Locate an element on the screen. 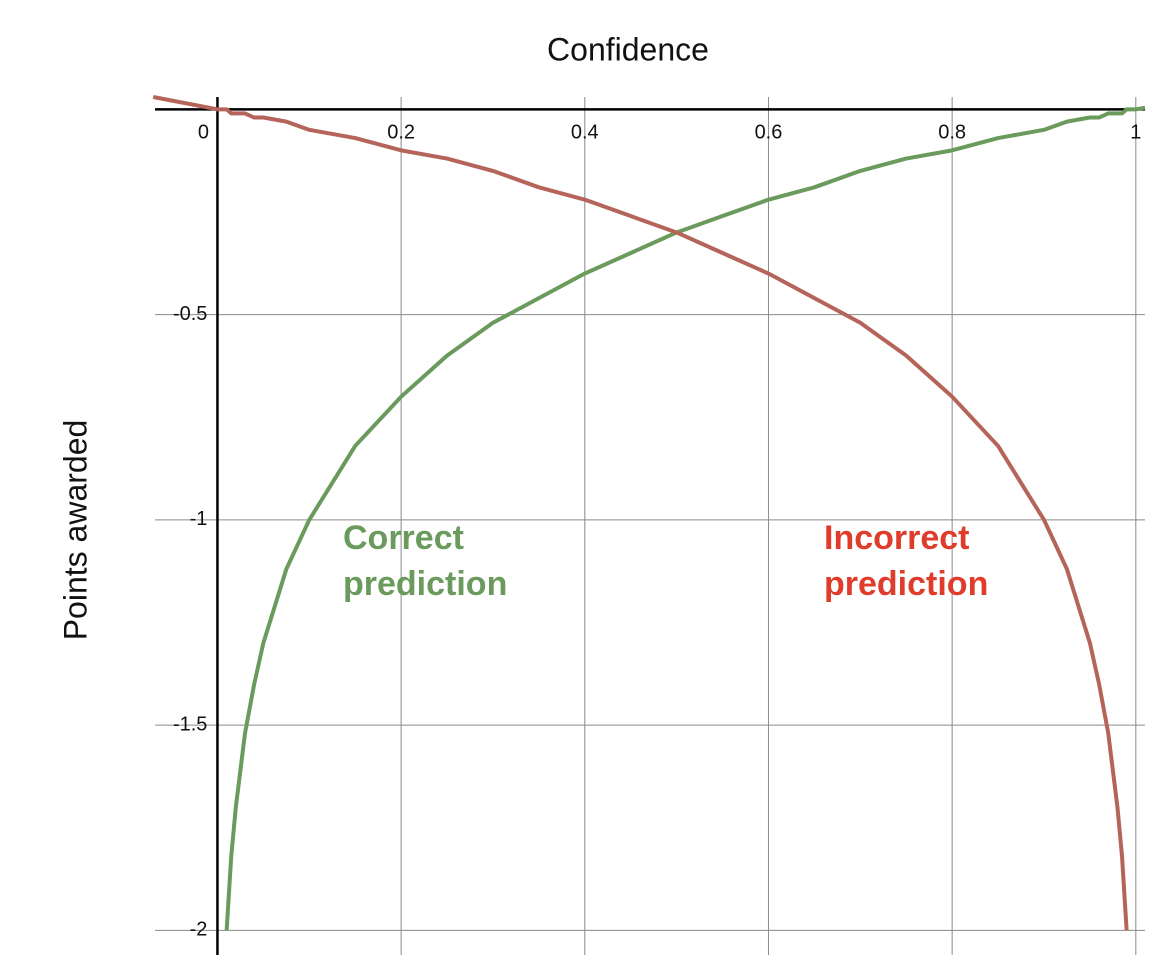 This screenshot has height=978, width=1168. y-tick-label: -1 is located at coordinates (199, 519).